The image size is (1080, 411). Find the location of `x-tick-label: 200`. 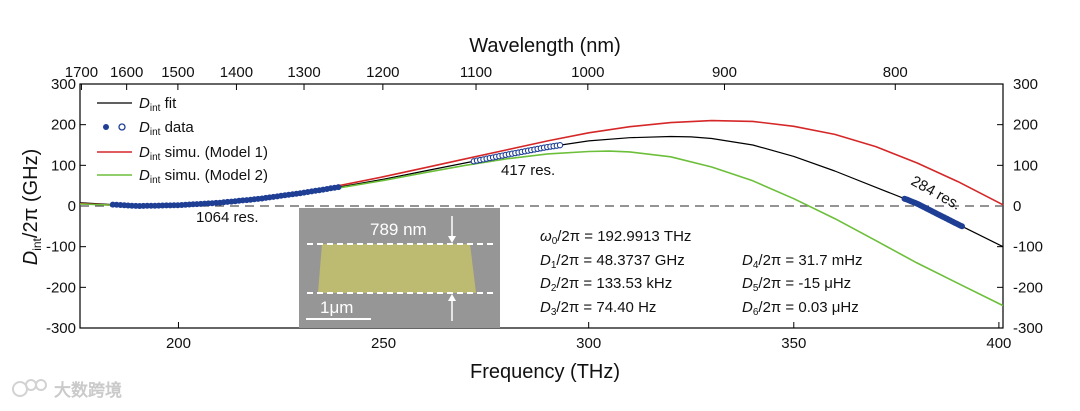

x-tick-label: 200 is located at coordinates (178, 343).